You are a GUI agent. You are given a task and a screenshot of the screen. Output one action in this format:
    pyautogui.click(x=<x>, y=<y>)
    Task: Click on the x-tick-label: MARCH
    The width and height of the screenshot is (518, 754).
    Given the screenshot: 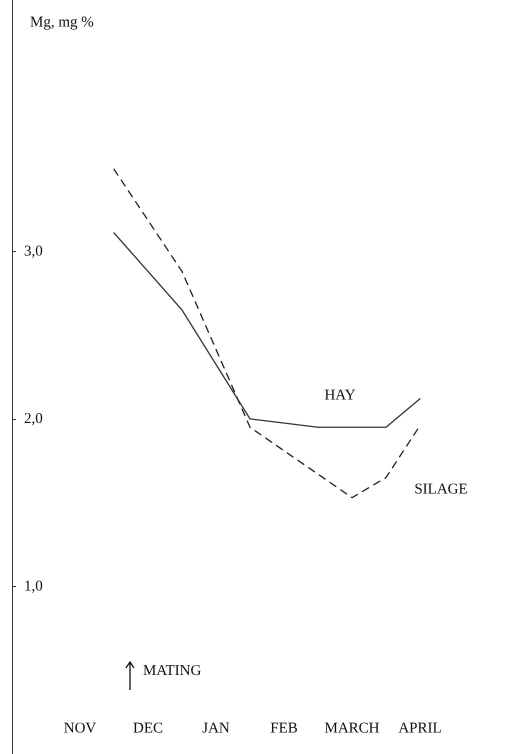 What is the action you would take?
    pyautogui.click(x=352, y=728)
    